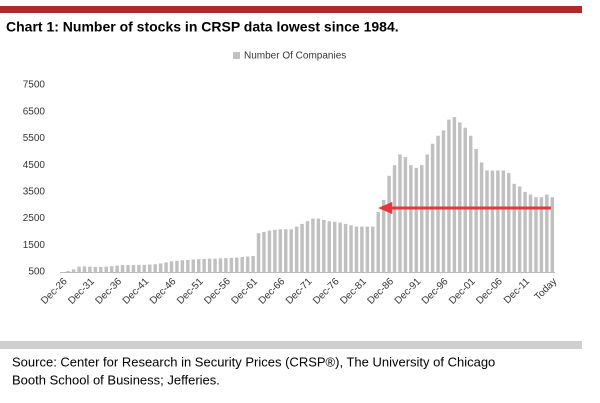  Describe the element at coordinates (291, 9) in the screenshot. I see `top-rule` at that location.